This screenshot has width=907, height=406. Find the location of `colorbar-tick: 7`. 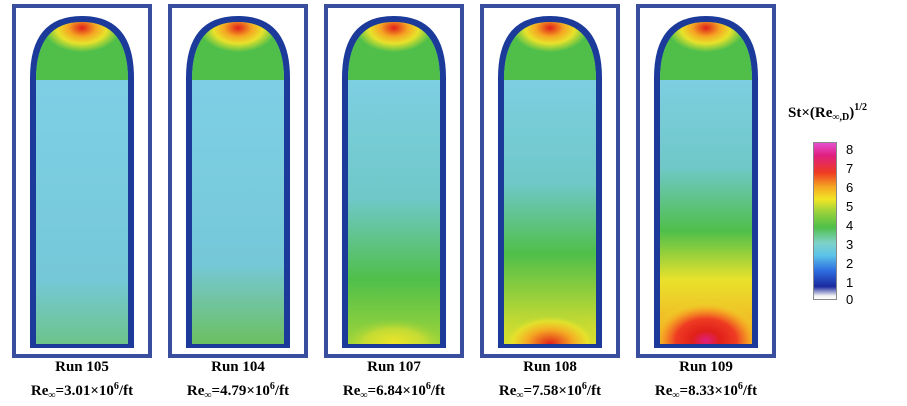

colorbar-tick: 7 is located at coordinates (850, 168).